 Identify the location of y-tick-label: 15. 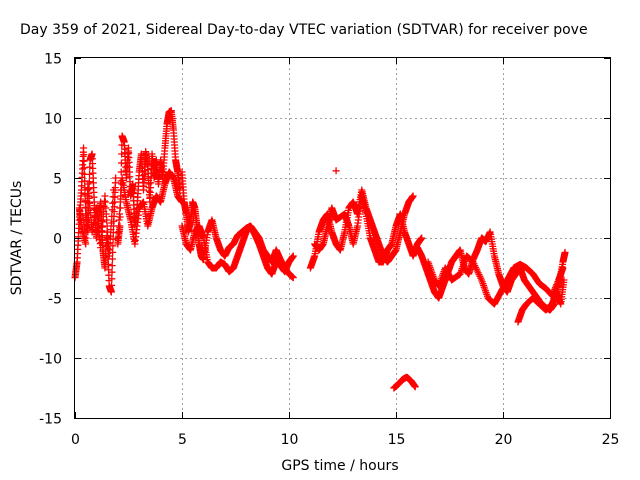
(53, 60).